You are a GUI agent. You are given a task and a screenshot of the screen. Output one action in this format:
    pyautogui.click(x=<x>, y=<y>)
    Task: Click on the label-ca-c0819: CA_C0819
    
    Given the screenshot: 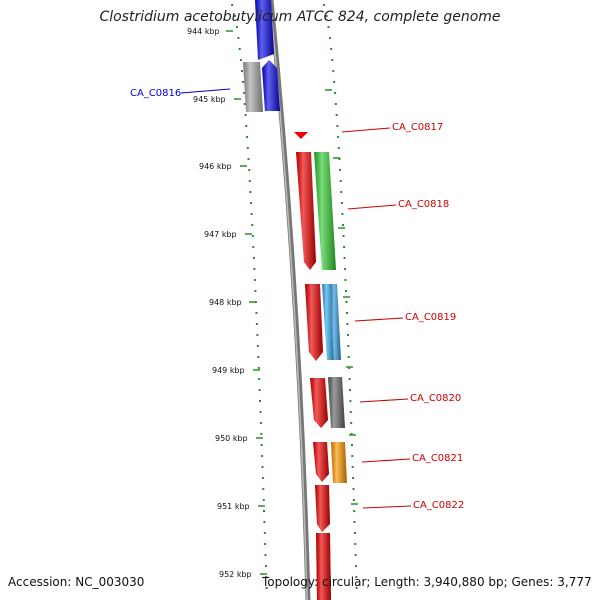 What is the action you would take?
    pyautogui.click(x=430, y=317)
    